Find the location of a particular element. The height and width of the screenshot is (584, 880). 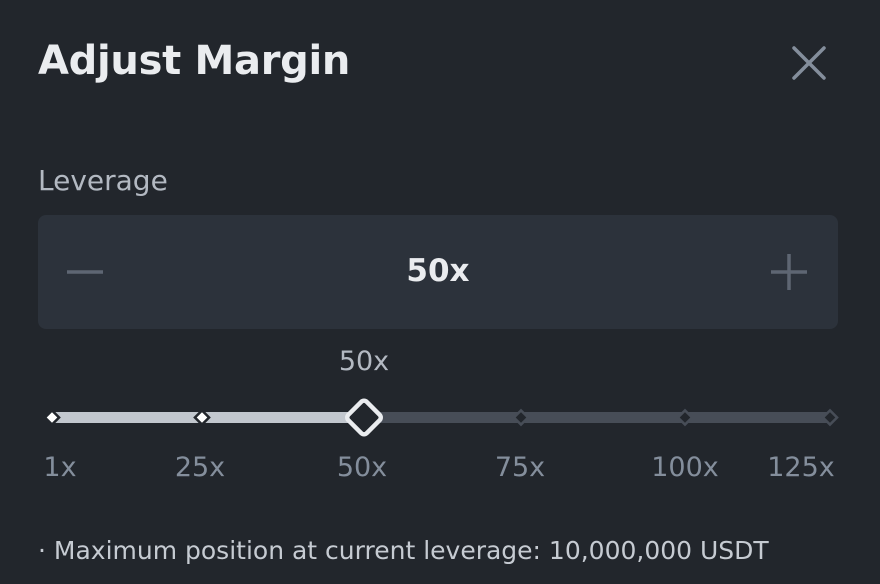

slider-tick-label: 100x is located at coordinates (685, 467).